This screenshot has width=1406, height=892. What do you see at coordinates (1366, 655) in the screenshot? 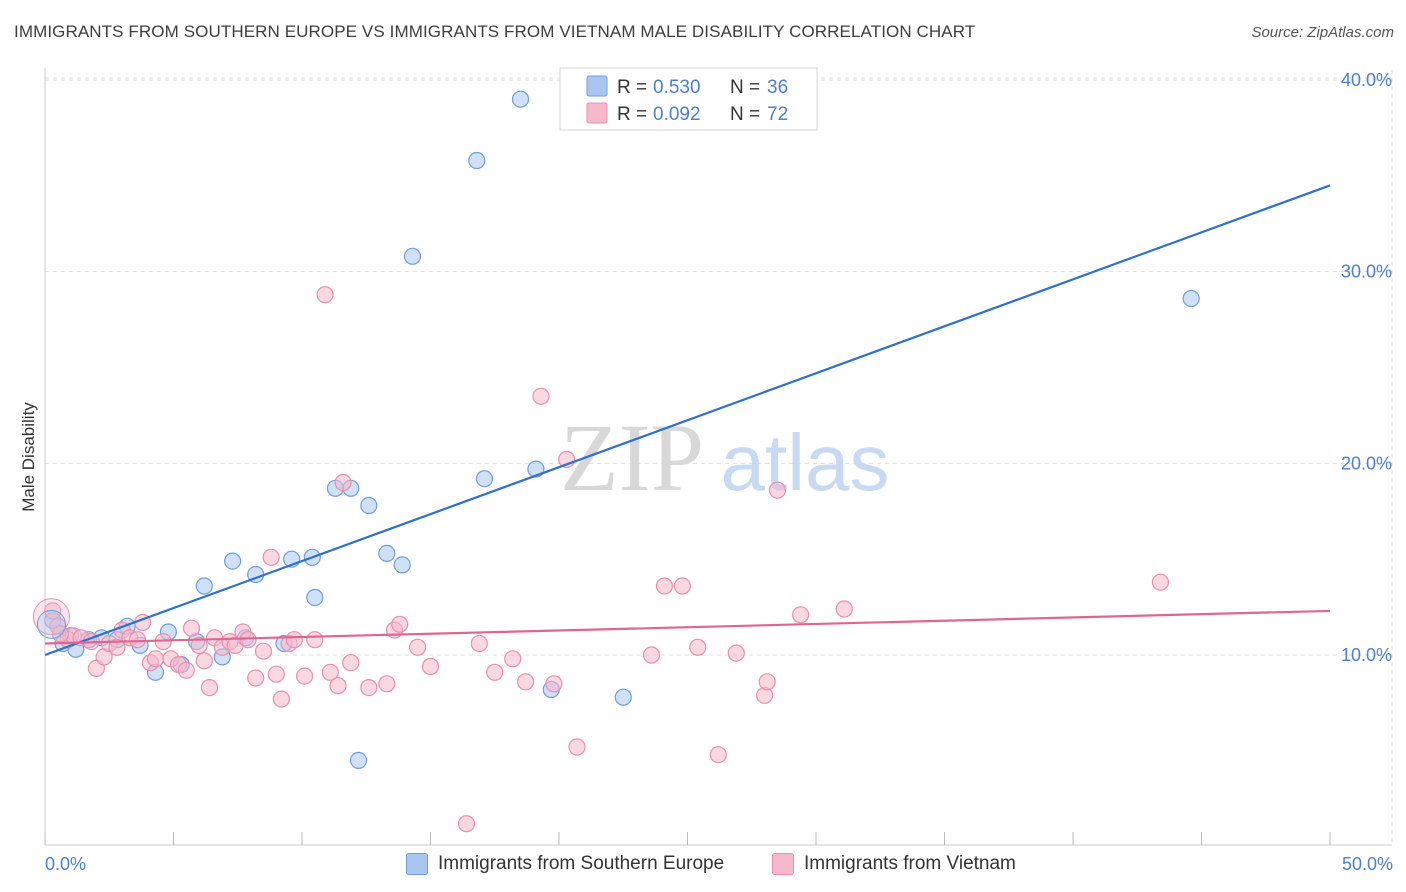
I see `y-tick-label: 10.0%` at bounding box center [1366, 655].